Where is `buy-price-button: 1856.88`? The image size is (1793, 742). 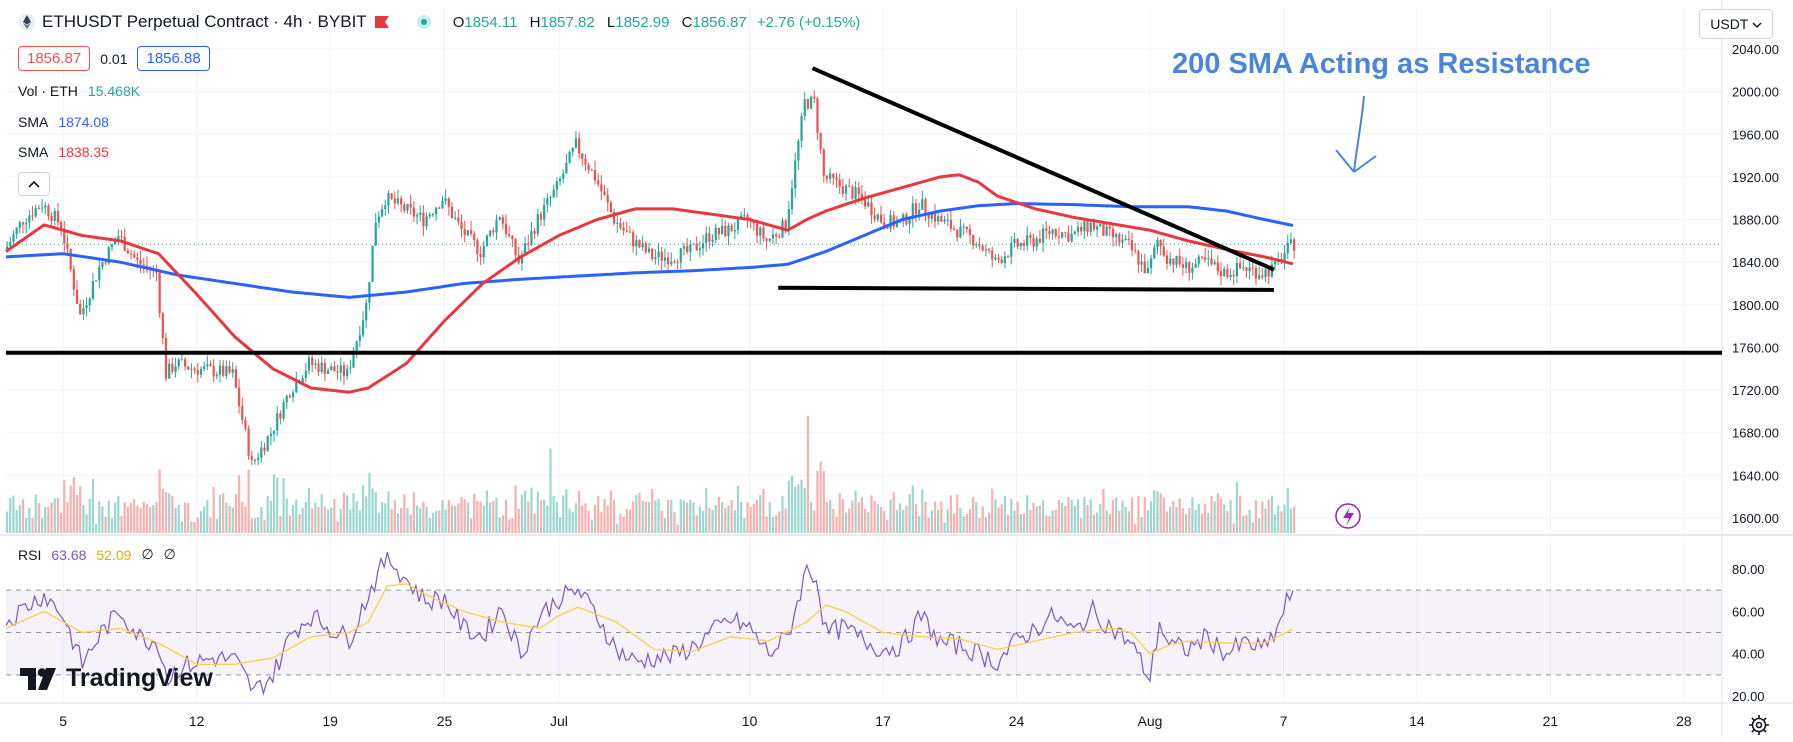 buy-price-button: 1856.88 is located at coordinates (173, 58).